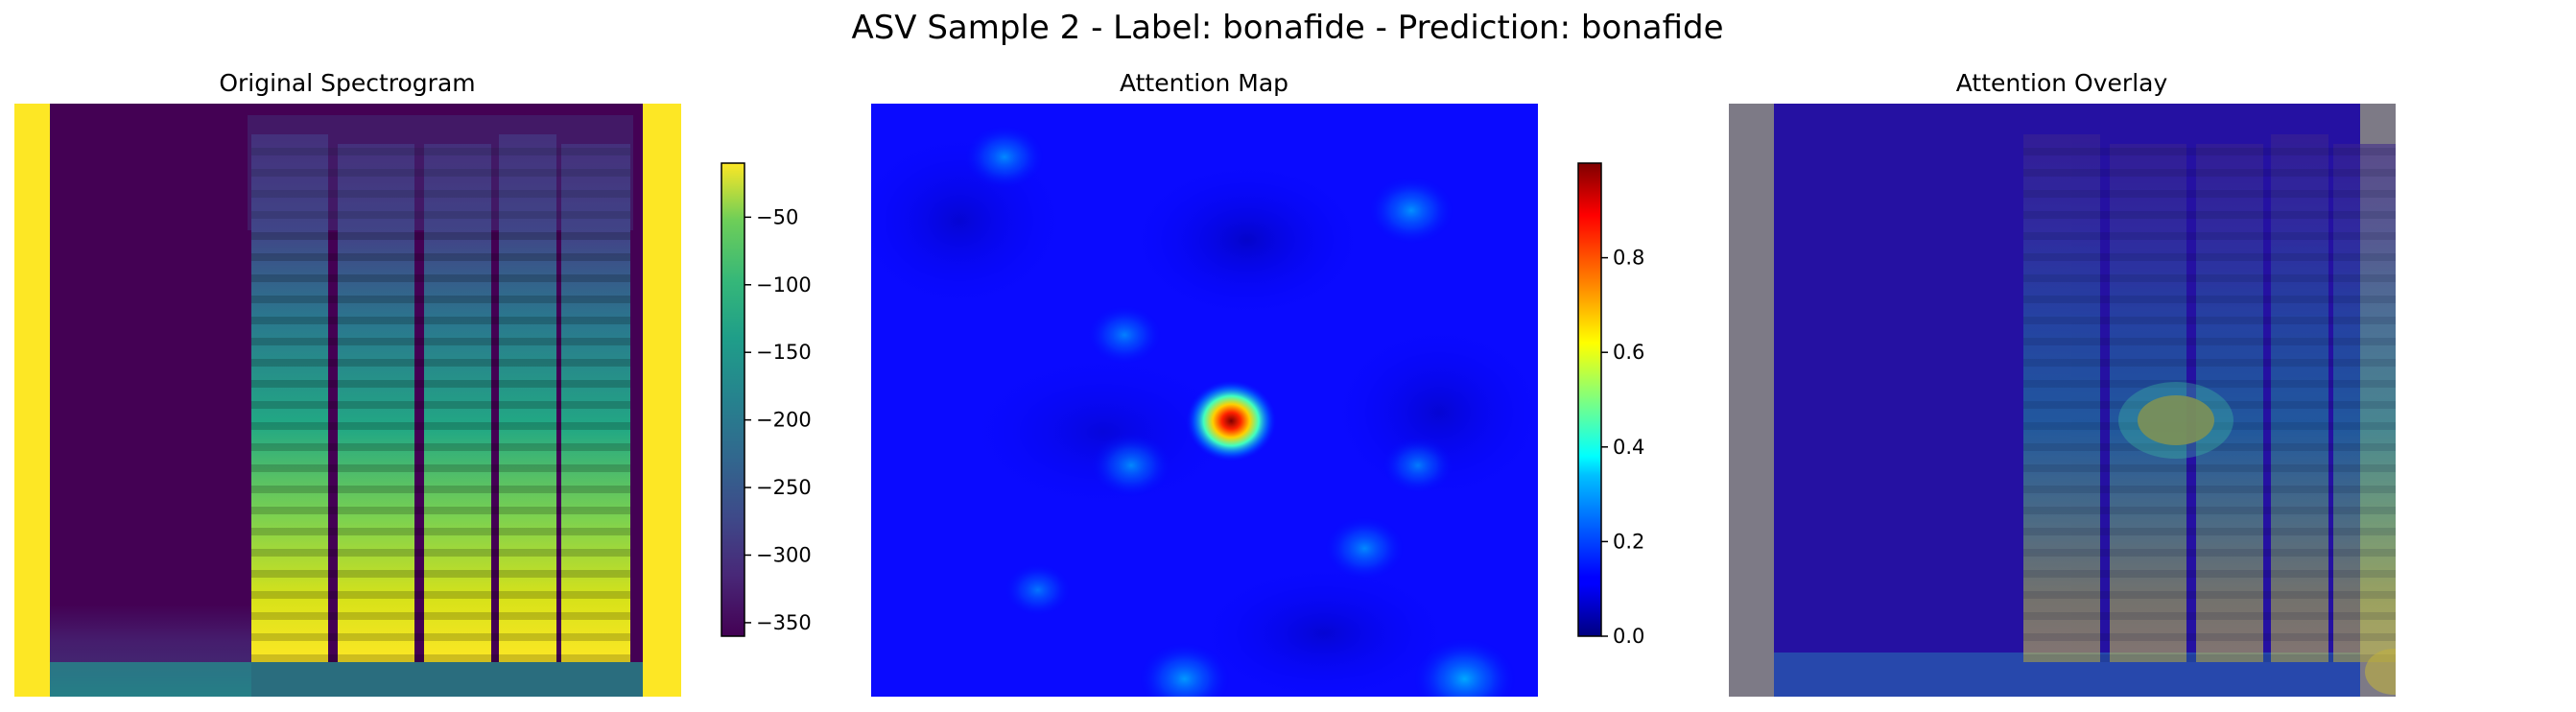  What do you see at coordinates (2176, 420) in the screenshot?
I see `overlay-hotspot` at bounding box center [2176, 420].